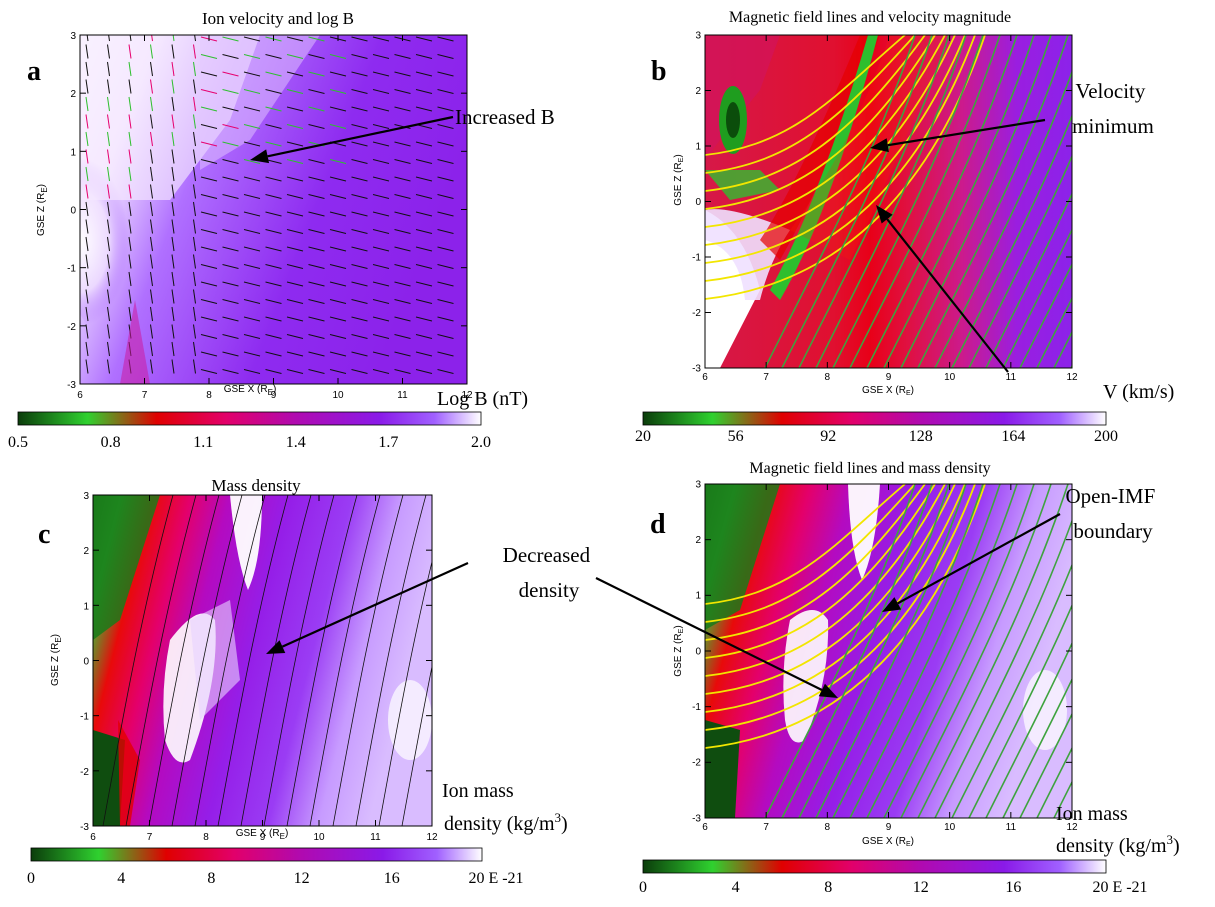 This screenshot has width=1215, height=907. Describe the element at coordinates (696, 313) in the screenshot. I see `y-tick-label: -2` at that location.